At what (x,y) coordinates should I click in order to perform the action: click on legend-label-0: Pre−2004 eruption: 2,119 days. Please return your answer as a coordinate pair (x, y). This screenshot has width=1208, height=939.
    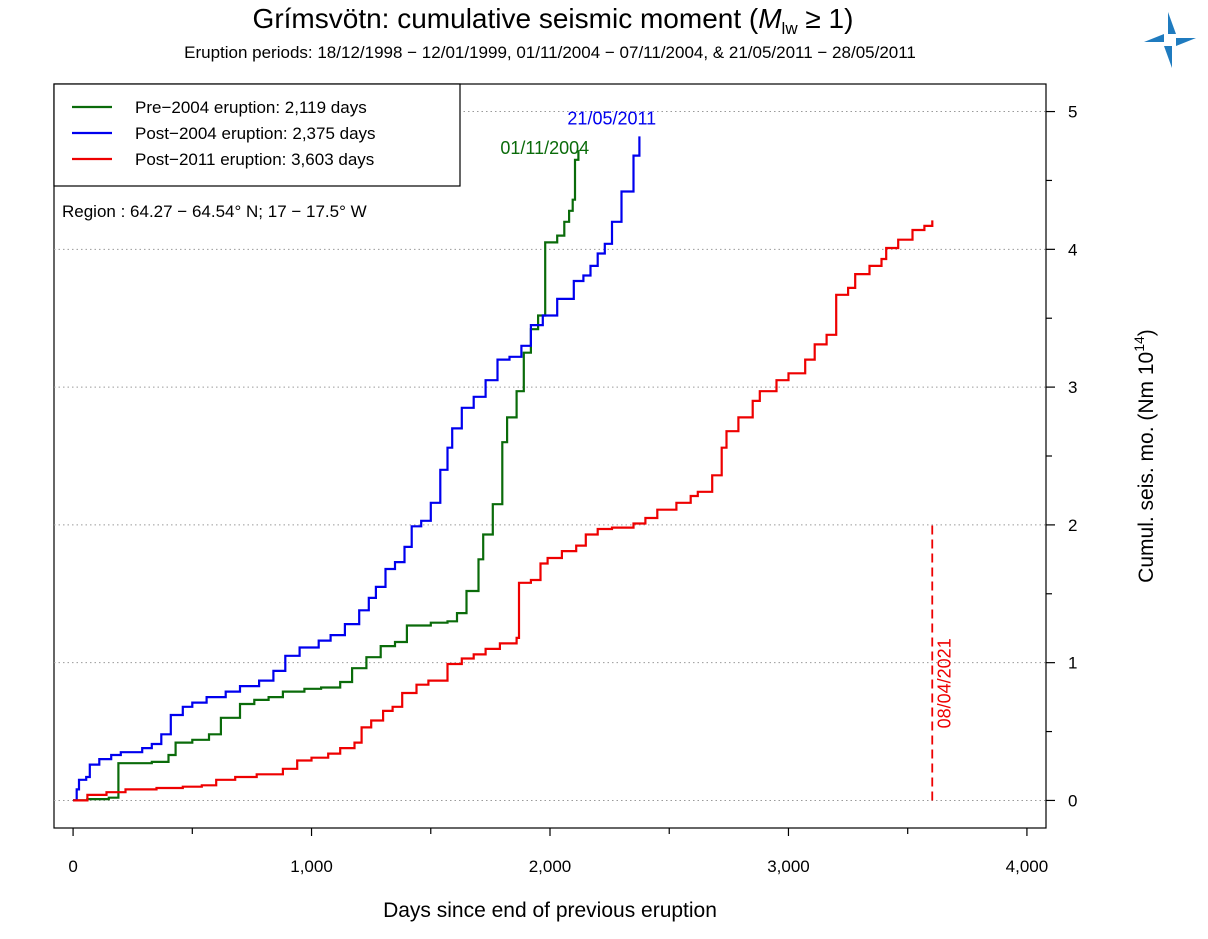
    Looking at the image, I should click on (251, 107).